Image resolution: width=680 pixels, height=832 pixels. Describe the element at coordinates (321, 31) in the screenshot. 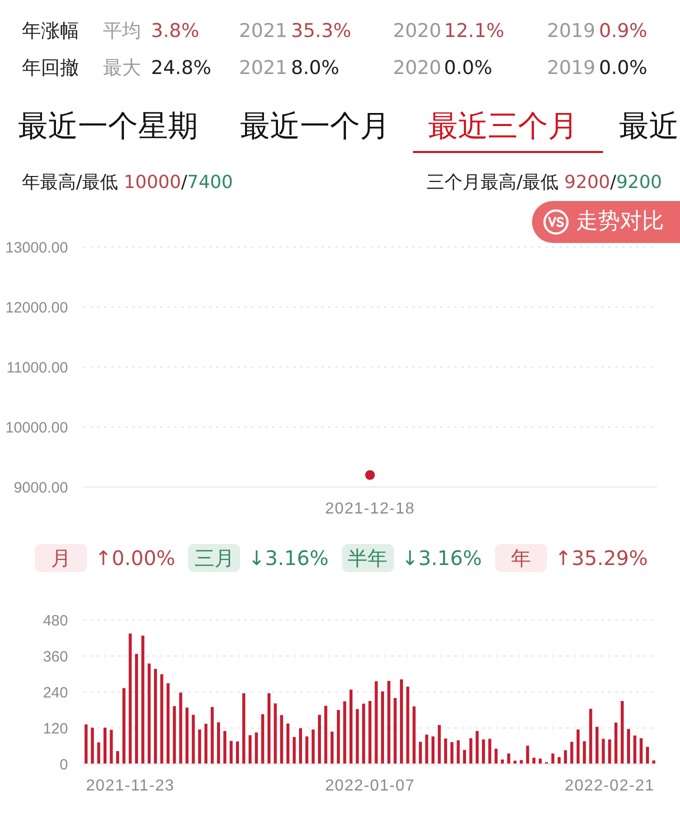

I see `text: 35.3%` at that location.